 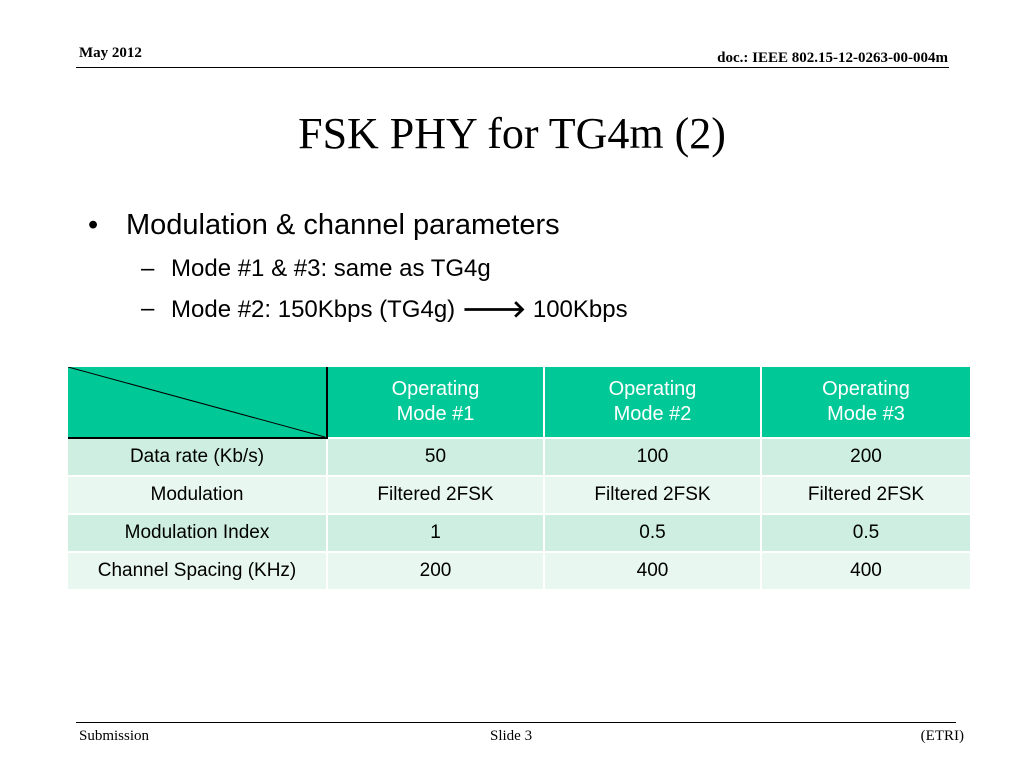 I want to click on footer-rule, so click(x=516, y=722).